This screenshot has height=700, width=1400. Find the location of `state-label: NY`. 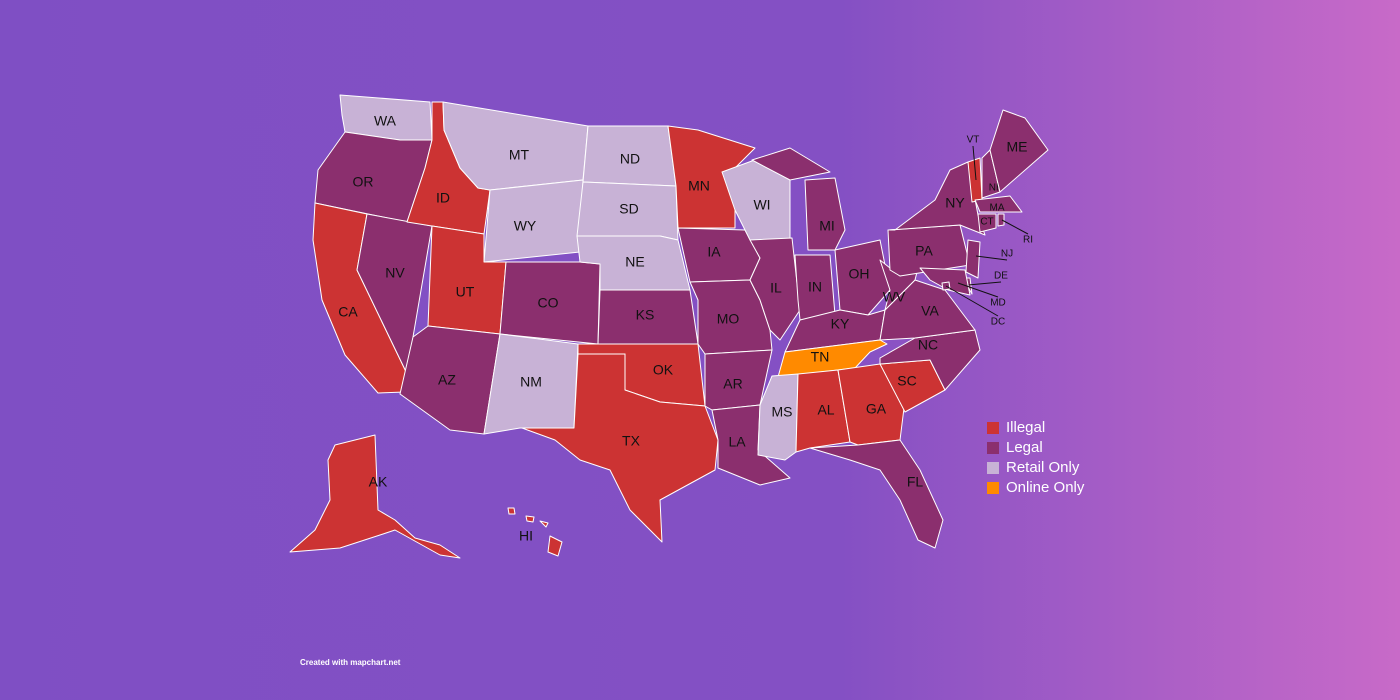

state-label: NY is located at coordinates (955, 203).